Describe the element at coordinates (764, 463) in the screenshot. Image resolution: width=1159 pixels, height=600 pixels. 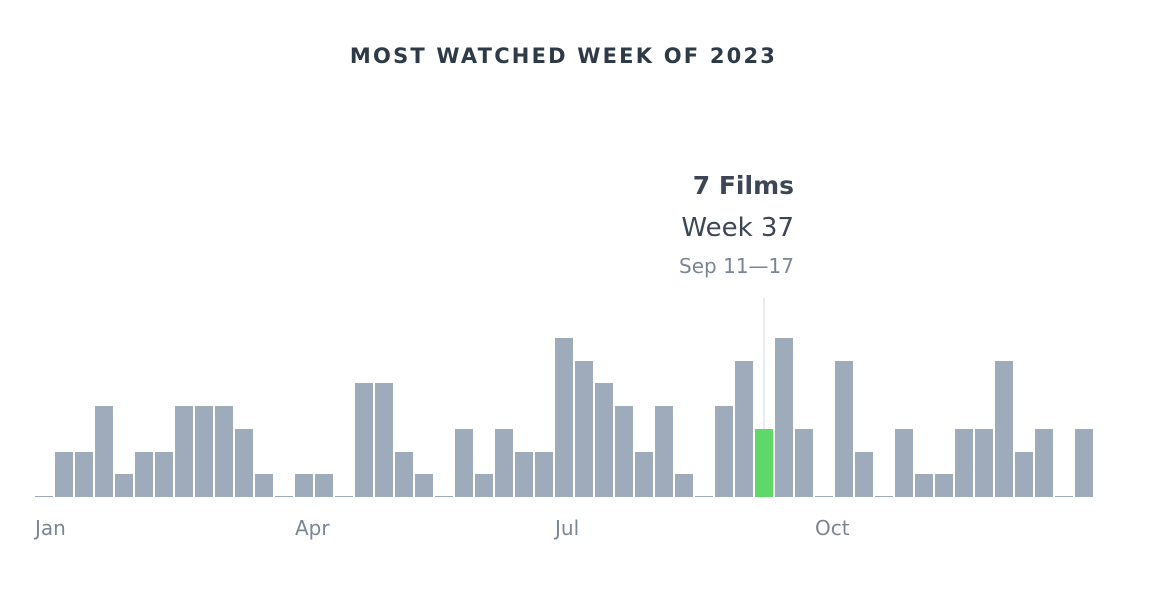
I see `bar-week-37-highlight` at that location.